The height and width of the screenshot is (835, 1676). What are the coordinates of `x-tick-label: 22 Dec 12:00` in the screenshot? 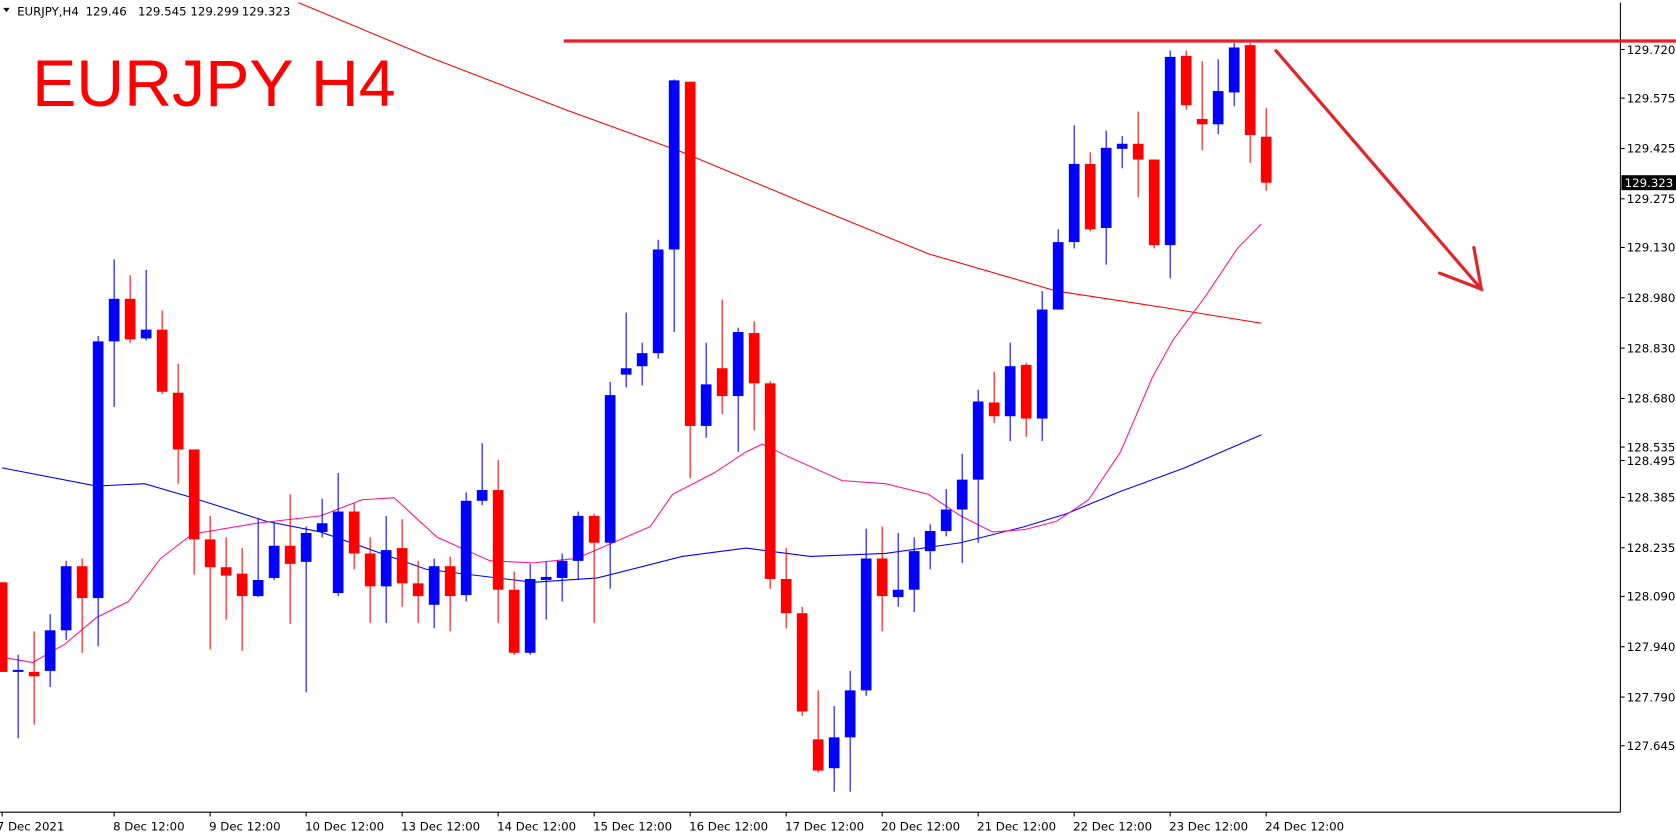 It's located at (1112, 826).